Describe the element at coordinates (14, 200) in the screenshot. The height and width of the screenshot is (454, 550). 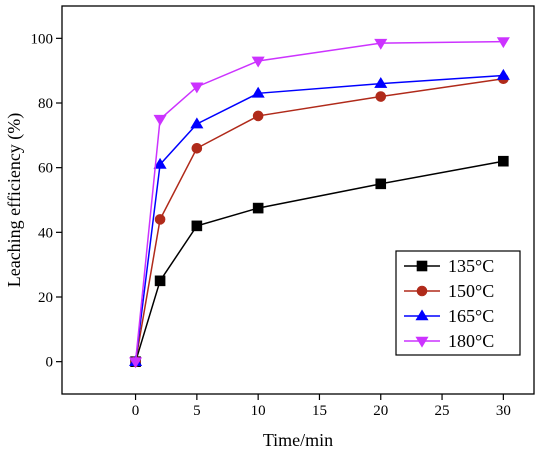
I see `y-axis-title: Leaching efficiency (%)` at that location.